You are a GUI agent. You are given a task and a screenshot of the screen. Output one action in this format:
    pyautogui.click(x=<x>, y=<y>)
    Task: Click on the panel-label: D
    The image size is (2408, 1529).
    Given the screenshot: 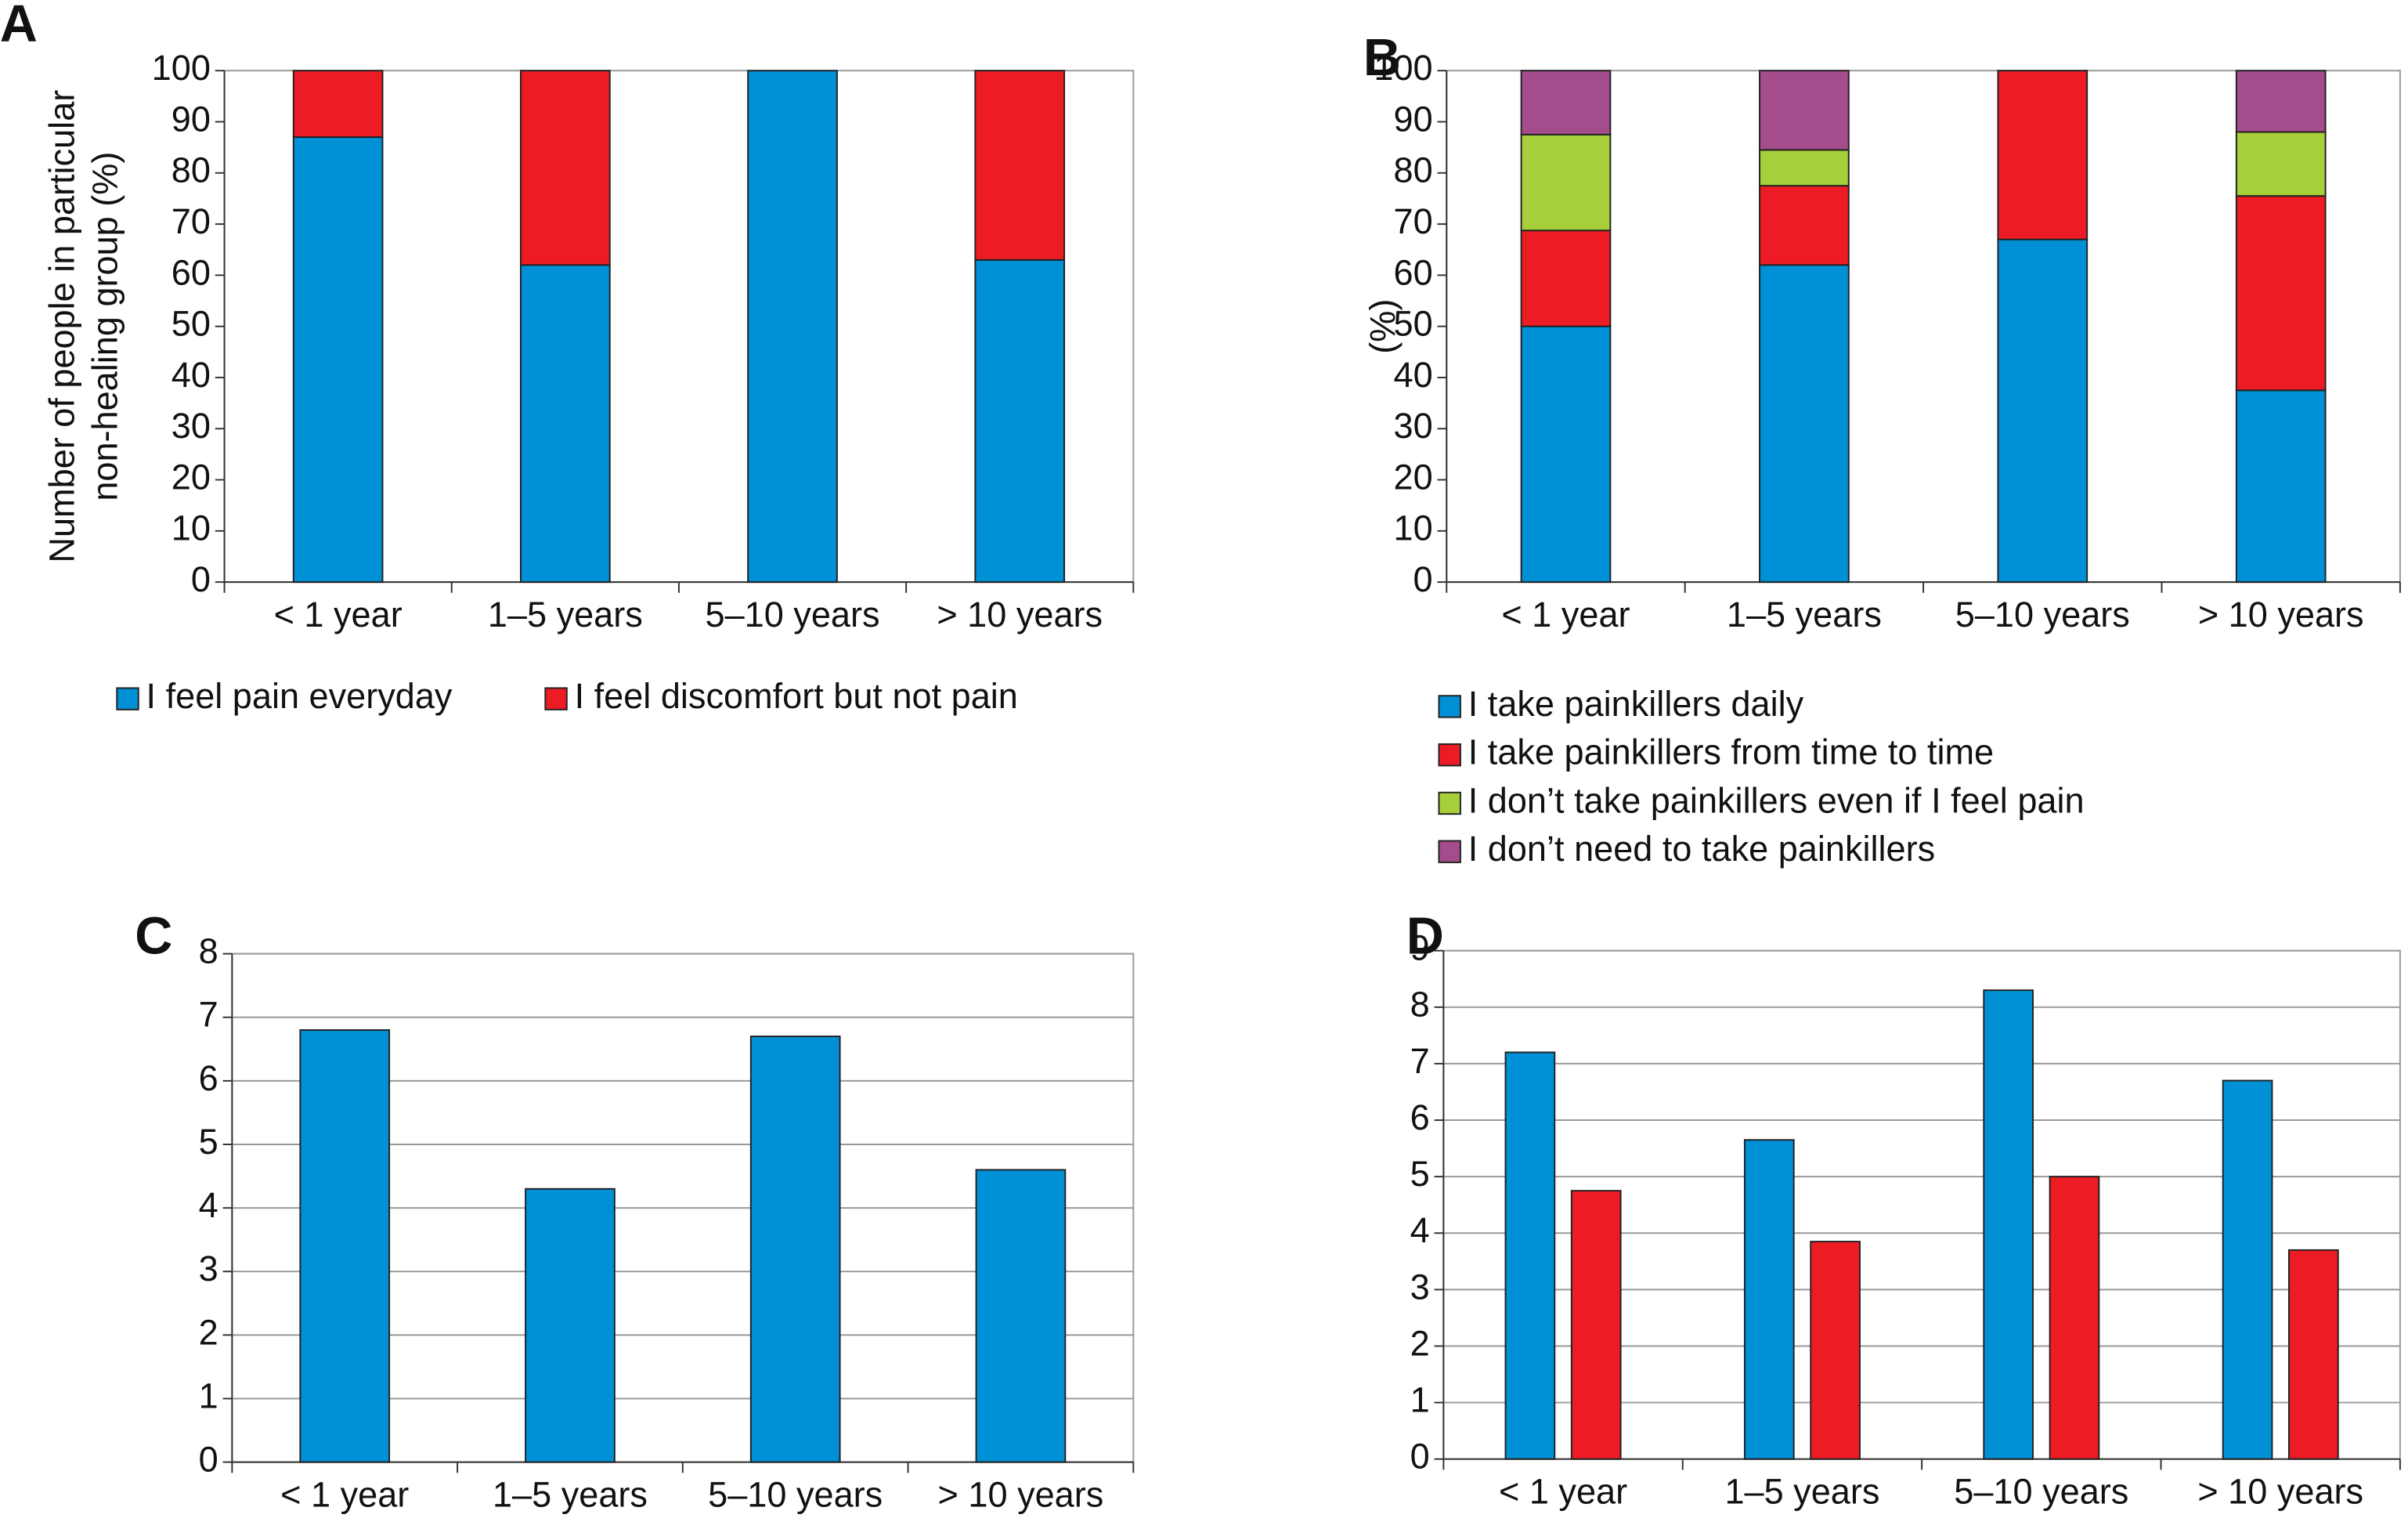 What is the action you would take?
    pyautogui.click(x=1425, y=937)
    